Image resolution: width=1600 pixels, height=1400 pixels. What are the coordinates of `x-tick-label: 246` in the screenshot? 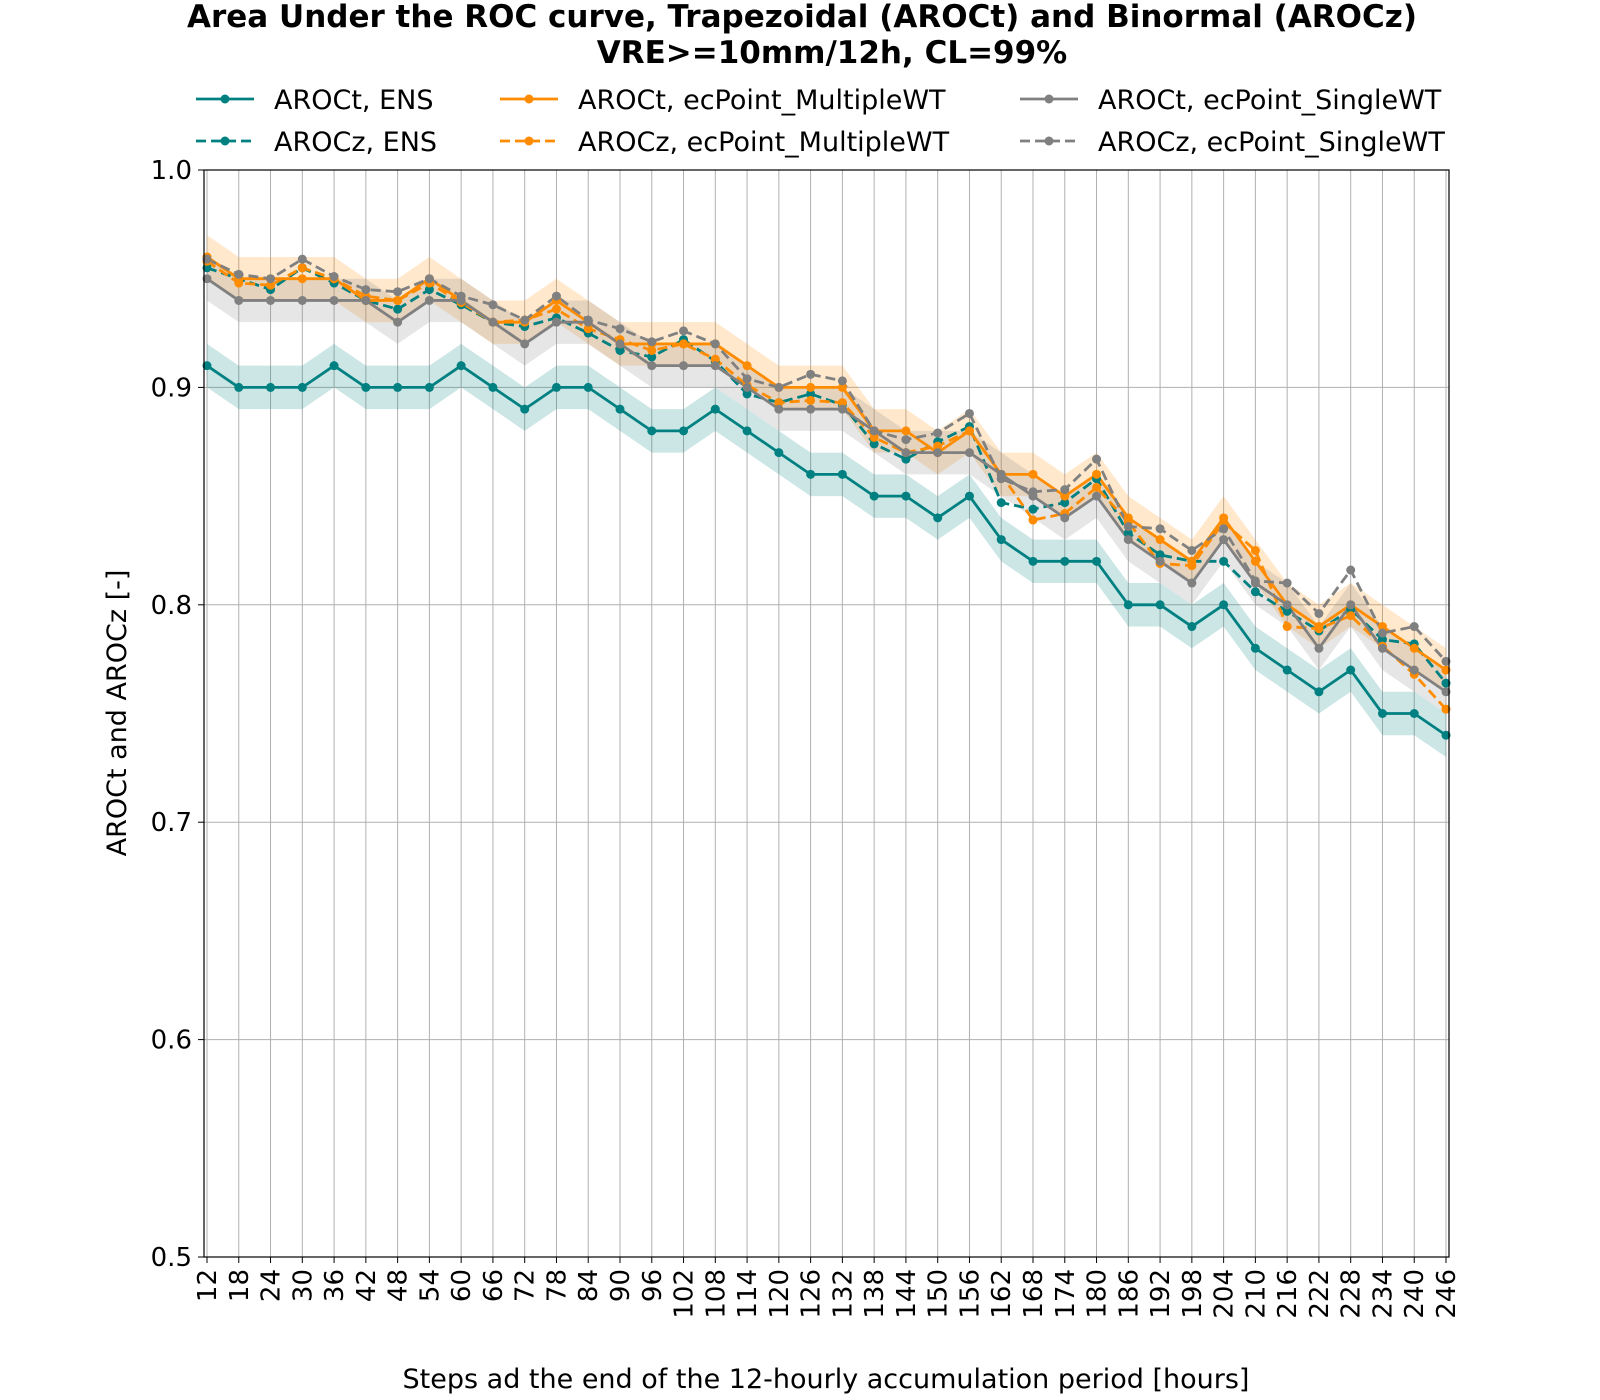 It's located at (1447, 1294).